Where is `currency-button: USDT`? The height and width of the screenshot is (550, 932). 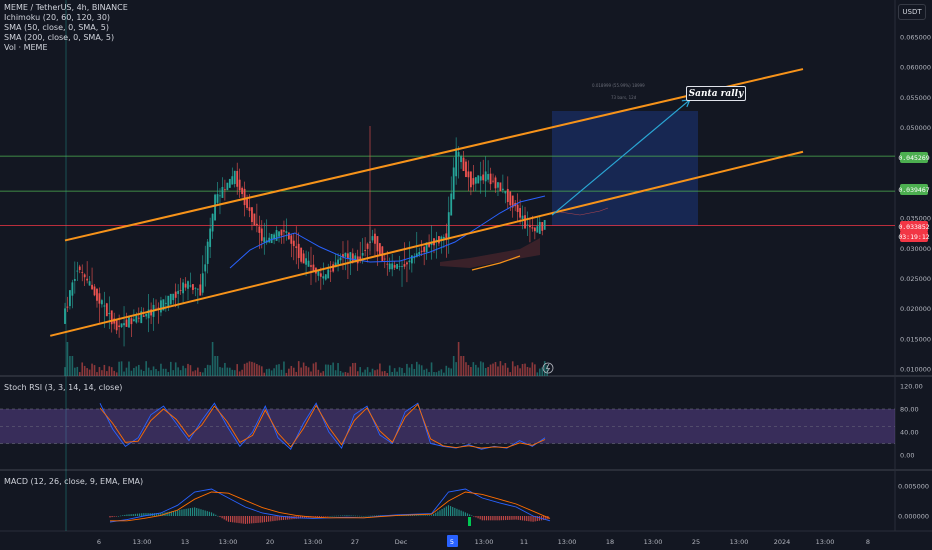
currency-button: USDT is located at coordinates (912, 12).